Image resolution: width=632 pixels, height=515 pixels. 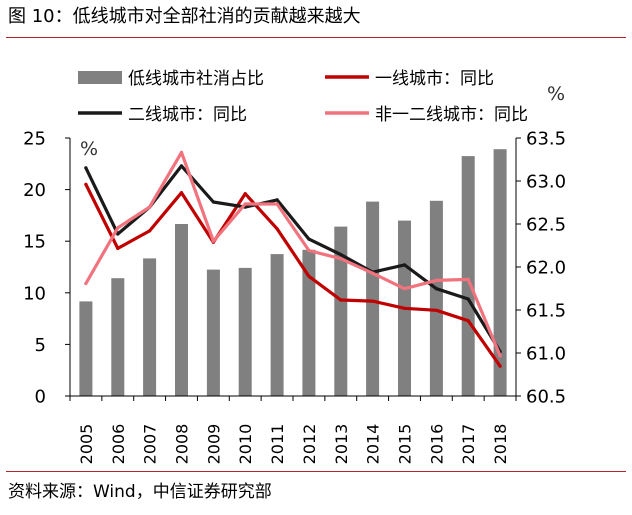 I want to click on series-1-point-2016, so click(x=436, y=310).